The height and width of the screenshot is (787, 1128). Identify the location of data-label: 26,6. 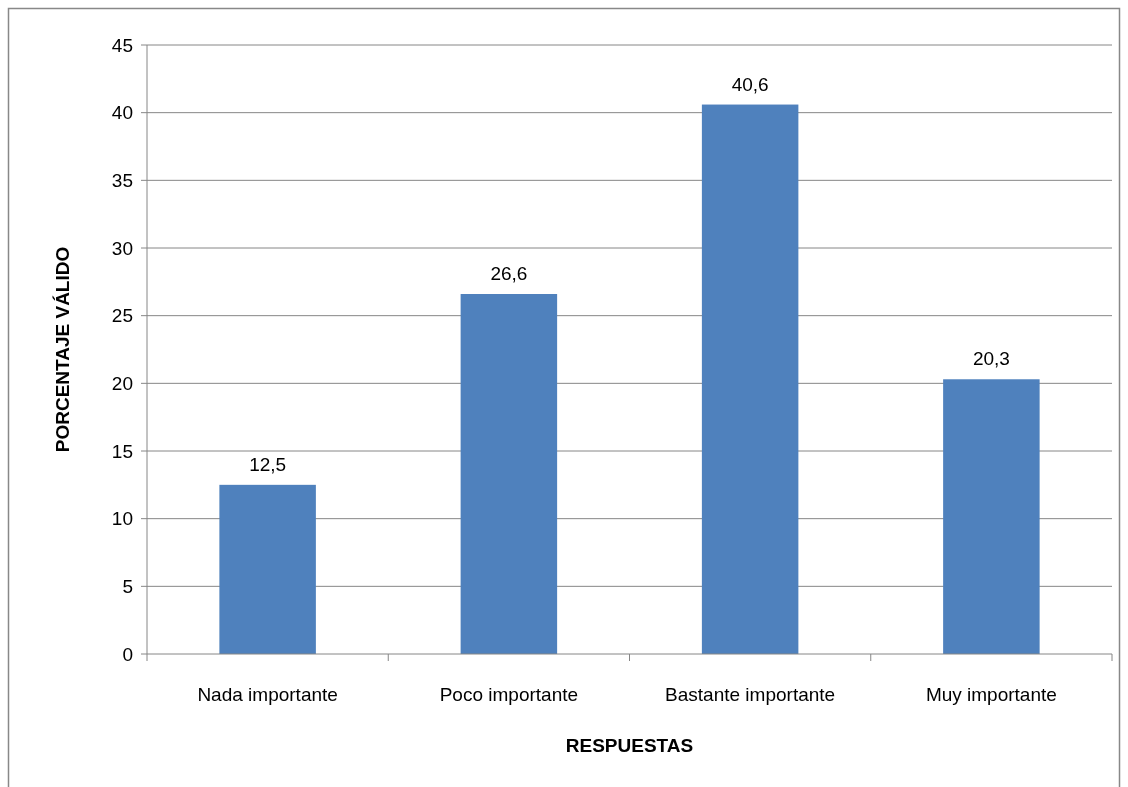
(509, 274).